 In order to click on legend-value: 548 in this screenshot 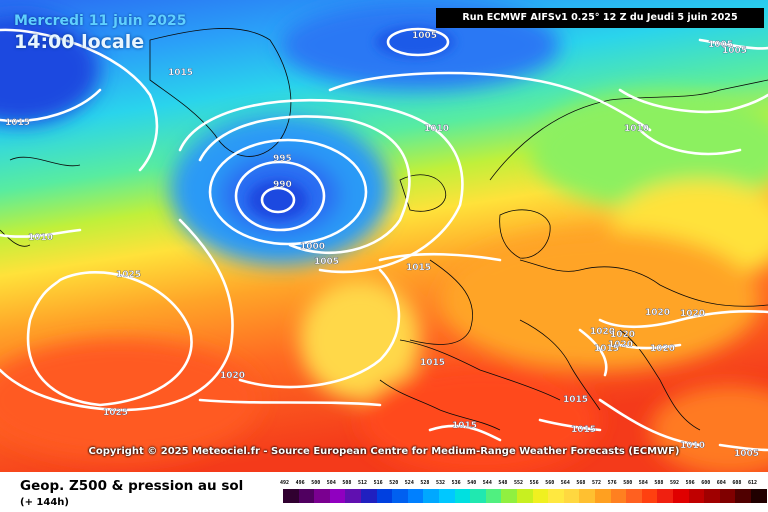, I will do `click(503, 483)`.